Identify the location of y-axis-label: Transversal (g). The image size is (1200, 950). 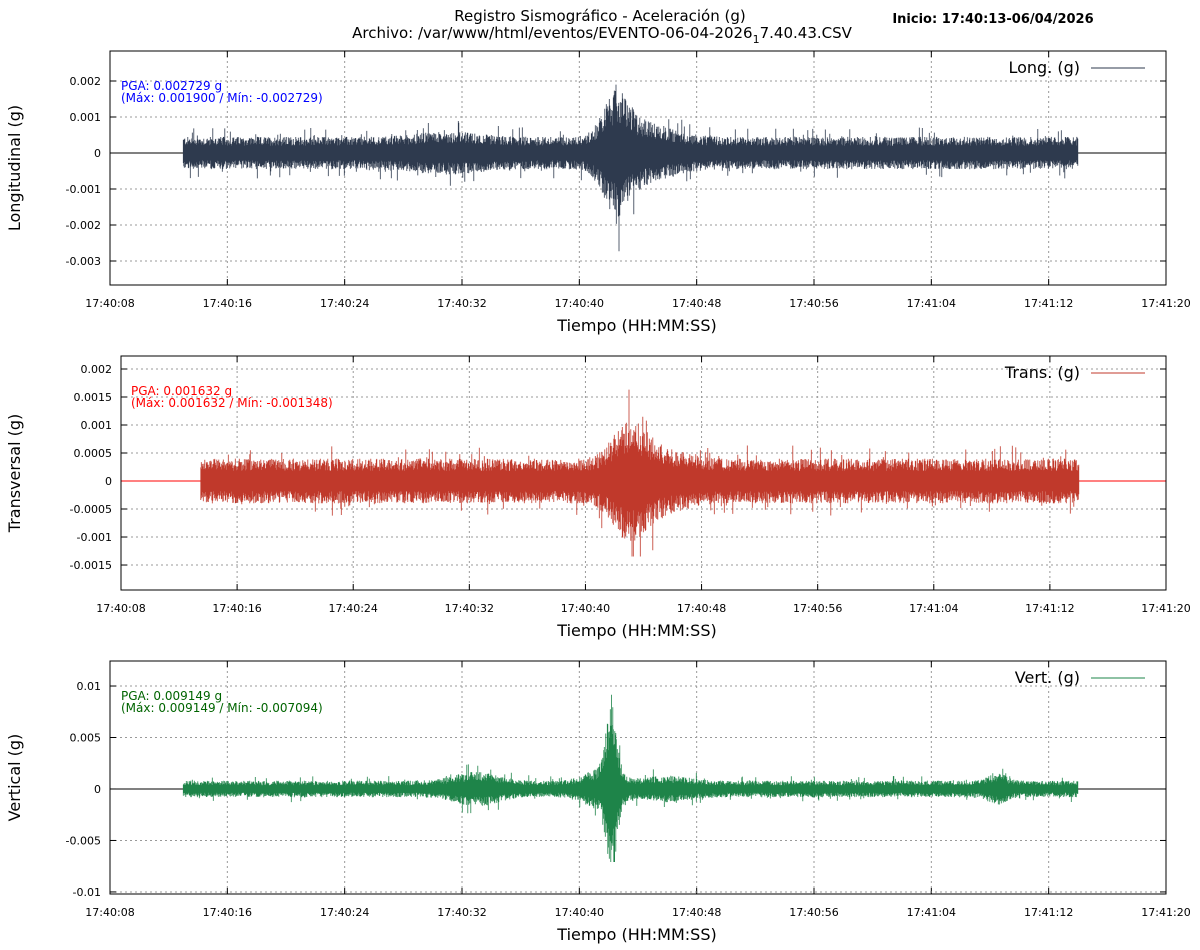
(14, 473).